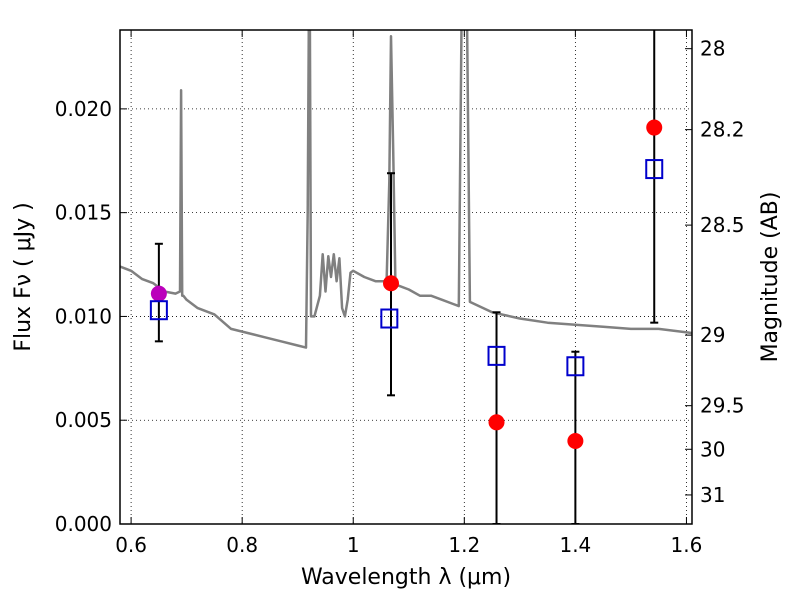  Describe the element at coordinates (722, 130) in the screenshot. I see `right-tick-label: 28.2` at that location.